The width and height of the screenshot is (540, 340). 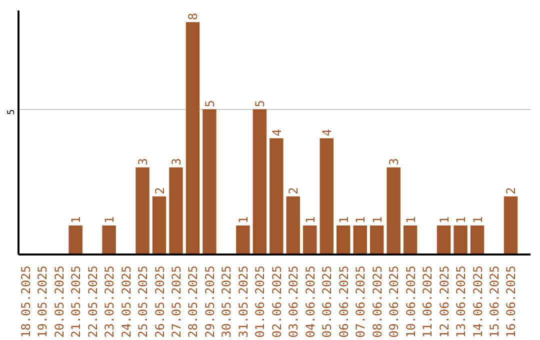 What do you see at coordinates (377, 301) in the screenshot?
I see `x-tick-label: 08.06.2025` at bounding box center [377, 301].